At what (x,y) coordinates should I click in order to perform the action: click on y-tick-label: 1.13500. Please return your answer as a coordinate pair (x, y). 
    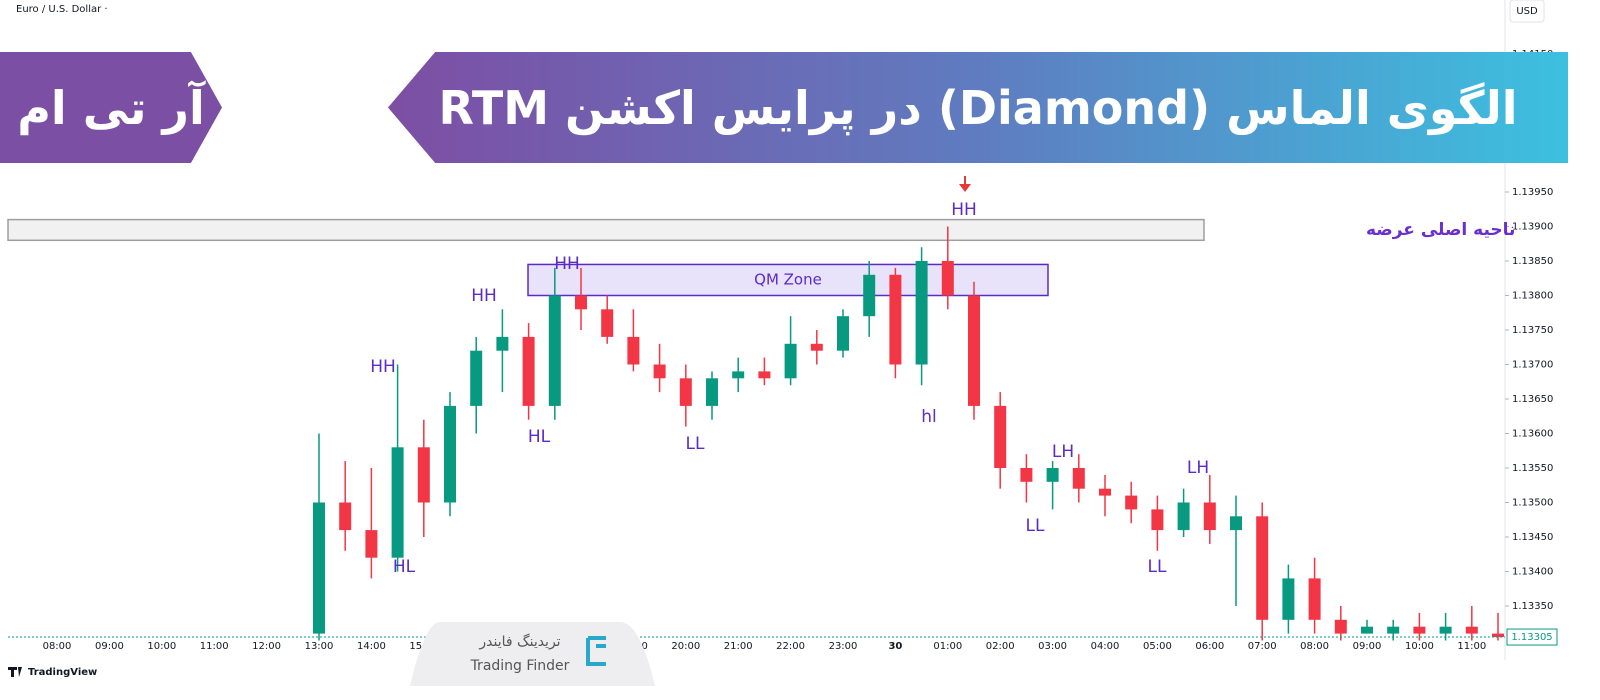
    Looking at the image, I should click on (1532, 503).